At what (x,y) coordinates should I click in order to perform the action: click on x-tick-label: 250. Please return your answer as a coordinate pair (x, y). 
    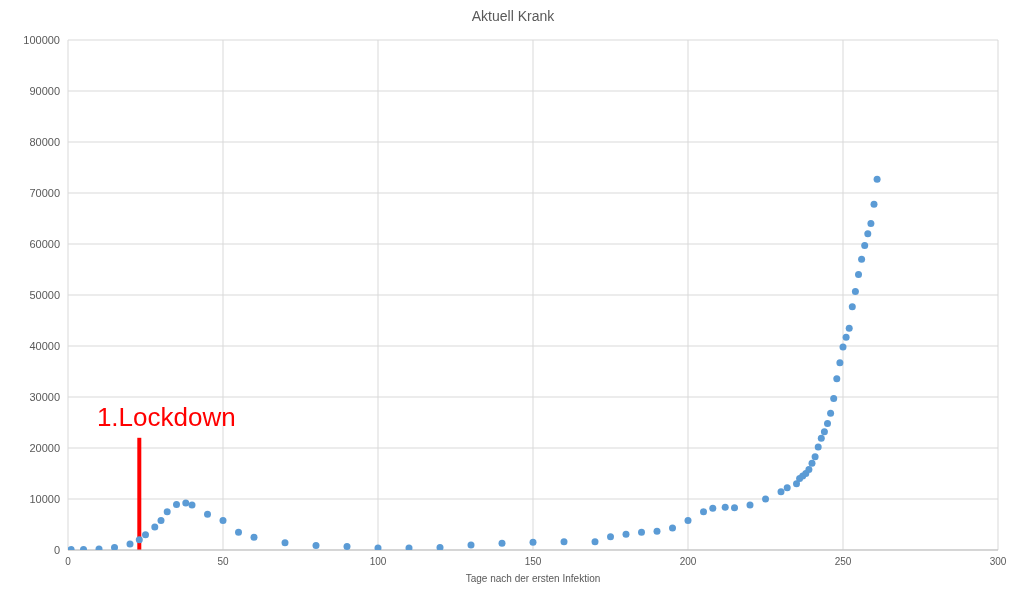
    Looking at the image, I should click on (843, 562).